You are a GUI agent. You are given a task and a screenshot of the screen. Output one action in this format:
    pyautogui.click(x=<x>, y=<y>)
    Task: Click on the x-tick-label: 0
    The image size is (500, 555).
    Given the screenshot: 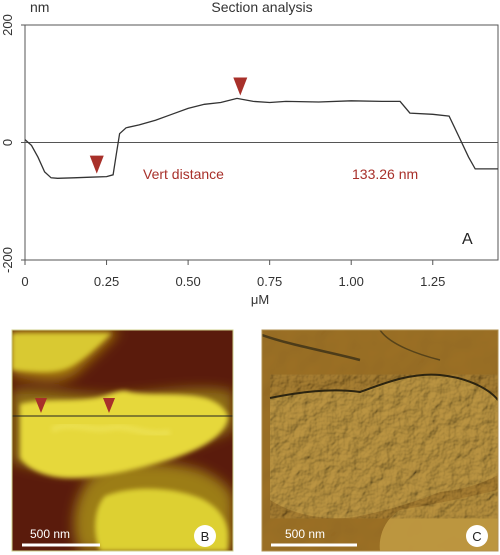 What is the action you would take?
    pyautogui.click(x=24, y=281)
    